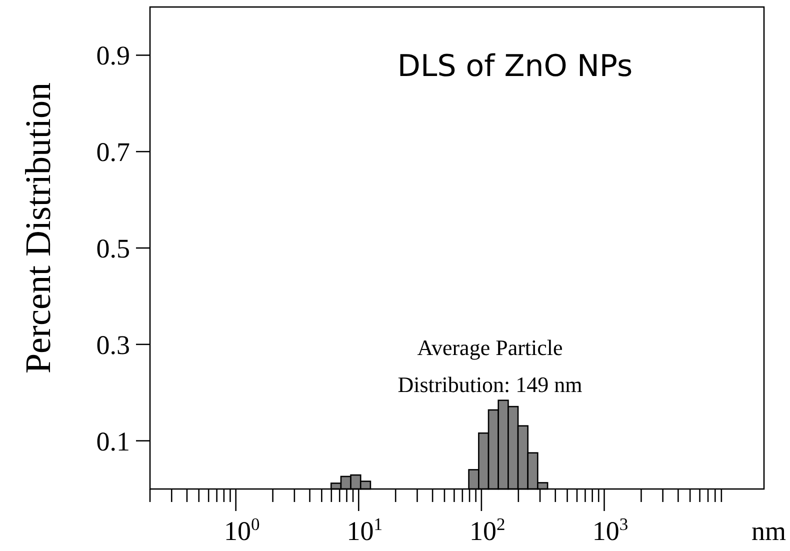 The image size is (790, 551). I want to click on y-tick-label: 0.5, so click(113, 248).